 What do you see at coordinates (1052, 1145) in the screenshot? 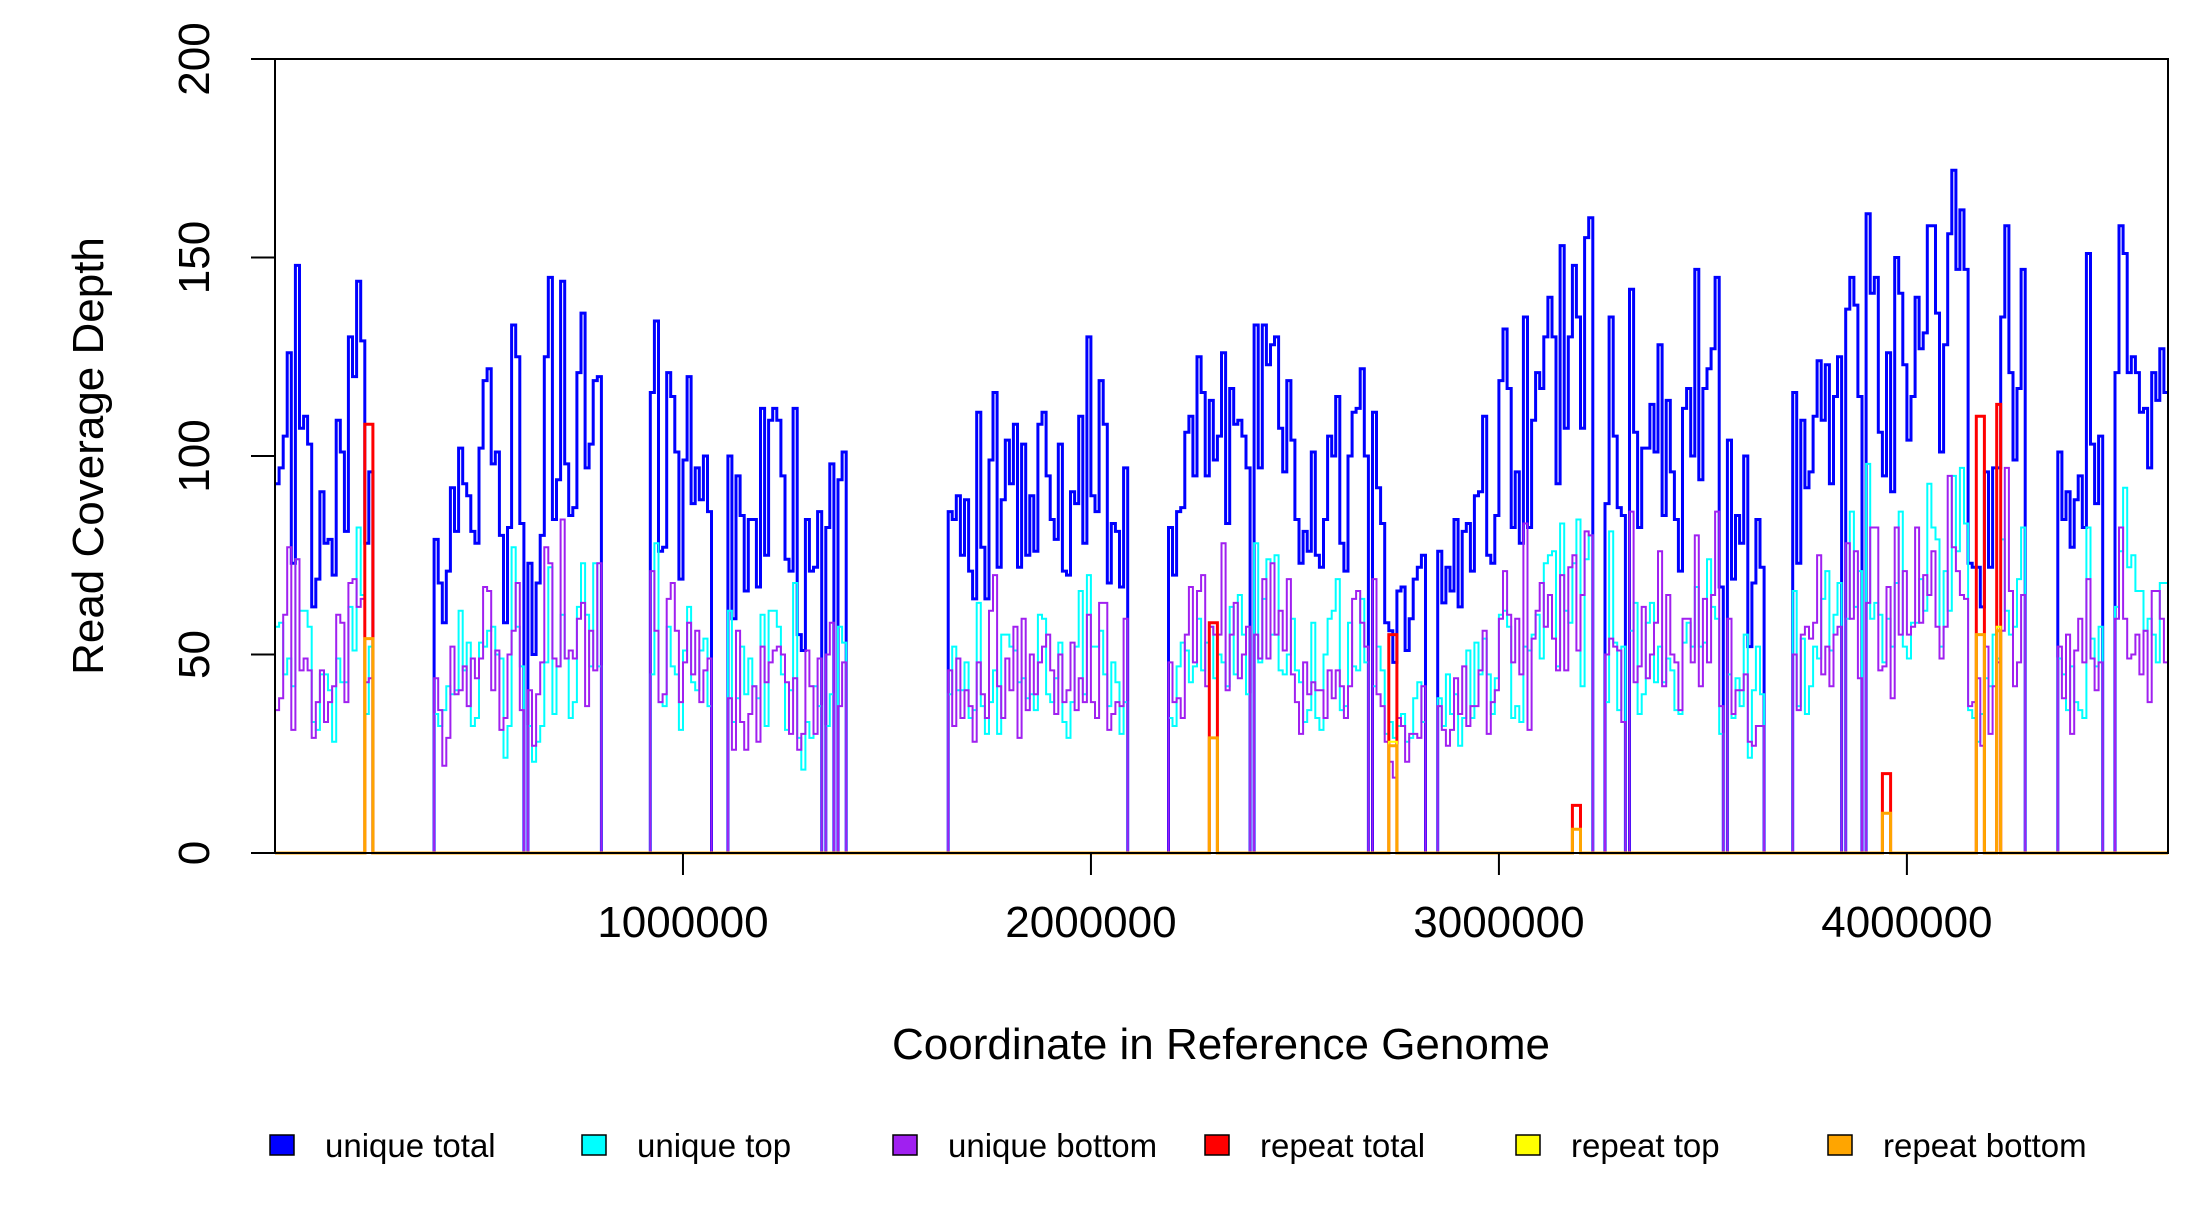
I see `legend-label: unique bottom` at bounding box center [1052, 1145].